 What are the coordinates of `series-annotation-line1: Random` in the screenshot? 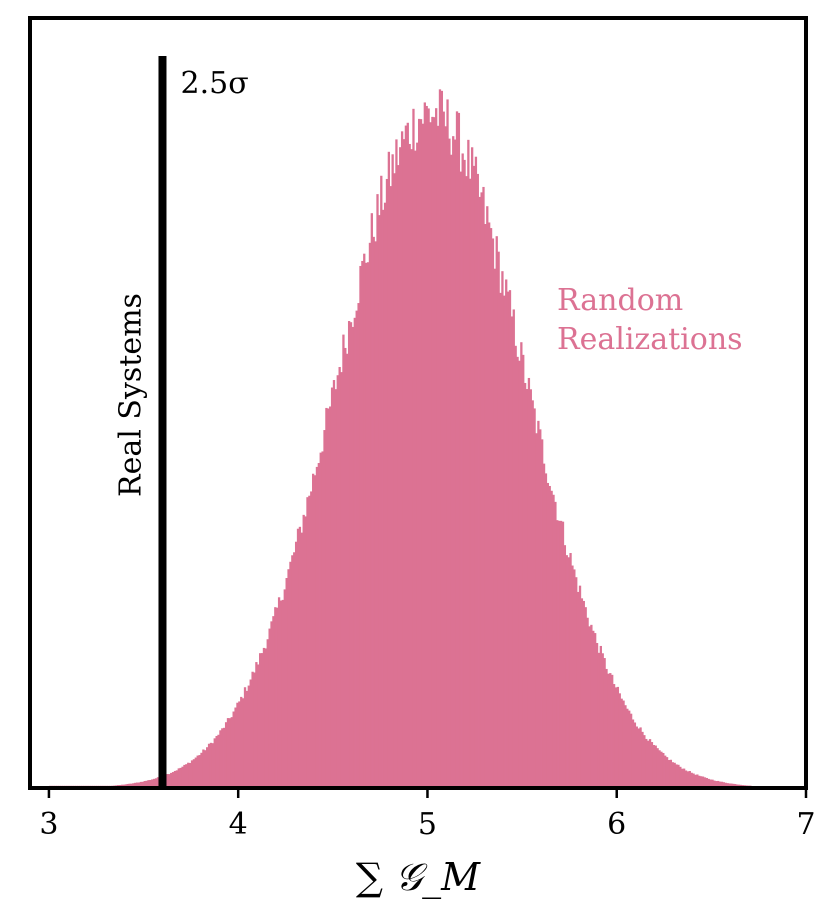 It's located at (620, 300).